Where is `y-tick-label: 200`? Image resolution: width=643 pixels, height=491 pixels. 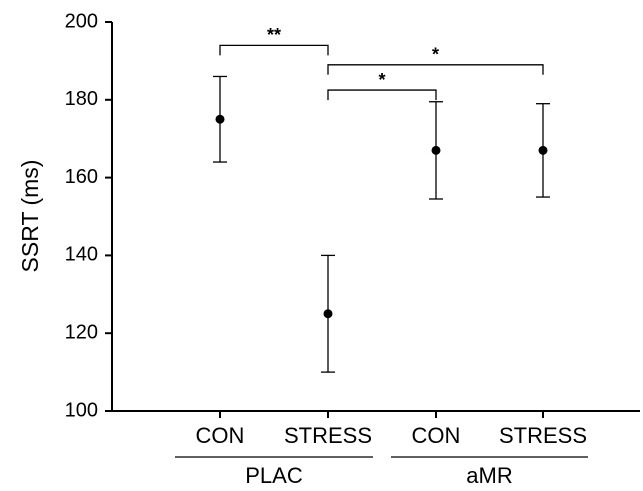 y-tick-label: 200 is located at coordinates (81, 21).